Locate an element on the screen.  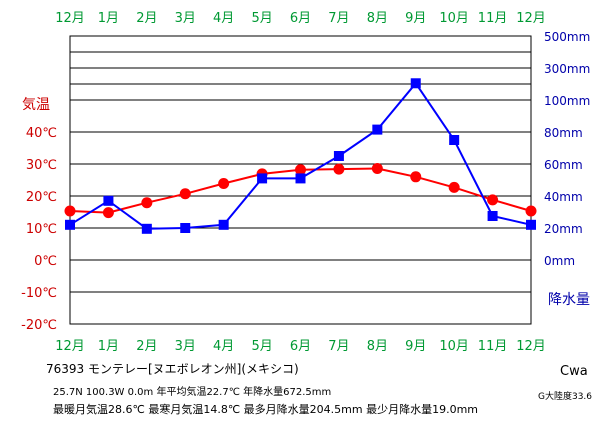
month-label-bottom: 3月 is located at coordinates (185, 346).